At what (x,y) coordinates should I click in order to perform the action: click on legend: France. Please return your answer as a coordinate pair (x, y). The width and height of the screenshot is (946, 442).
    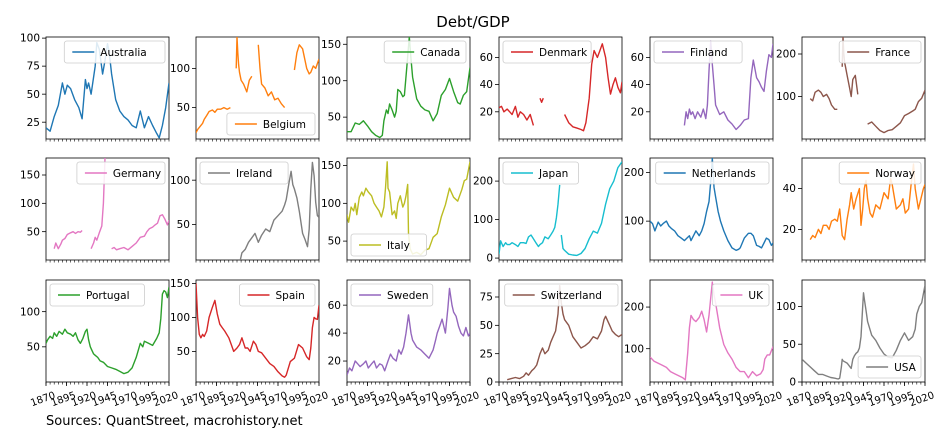
    Looking at the image, I should click on (880, 52).